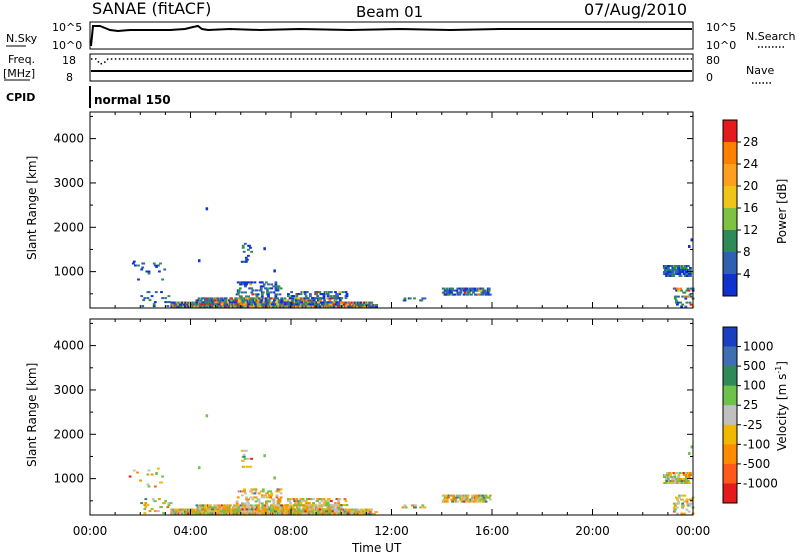  I want to click on noise-right-tick-bottom: 10^0, so click(721, 45).